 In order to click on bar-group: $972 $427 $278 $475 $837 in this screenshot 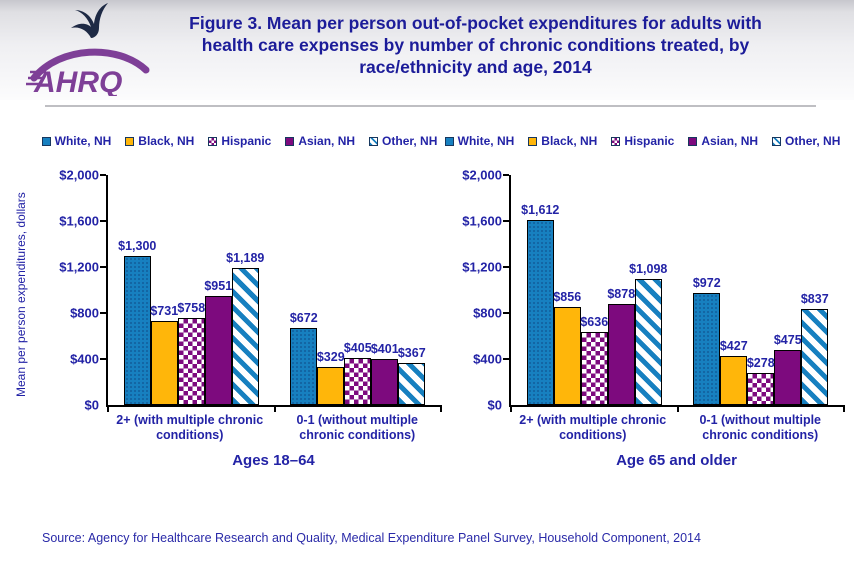, I will do `click(761, 290)`.